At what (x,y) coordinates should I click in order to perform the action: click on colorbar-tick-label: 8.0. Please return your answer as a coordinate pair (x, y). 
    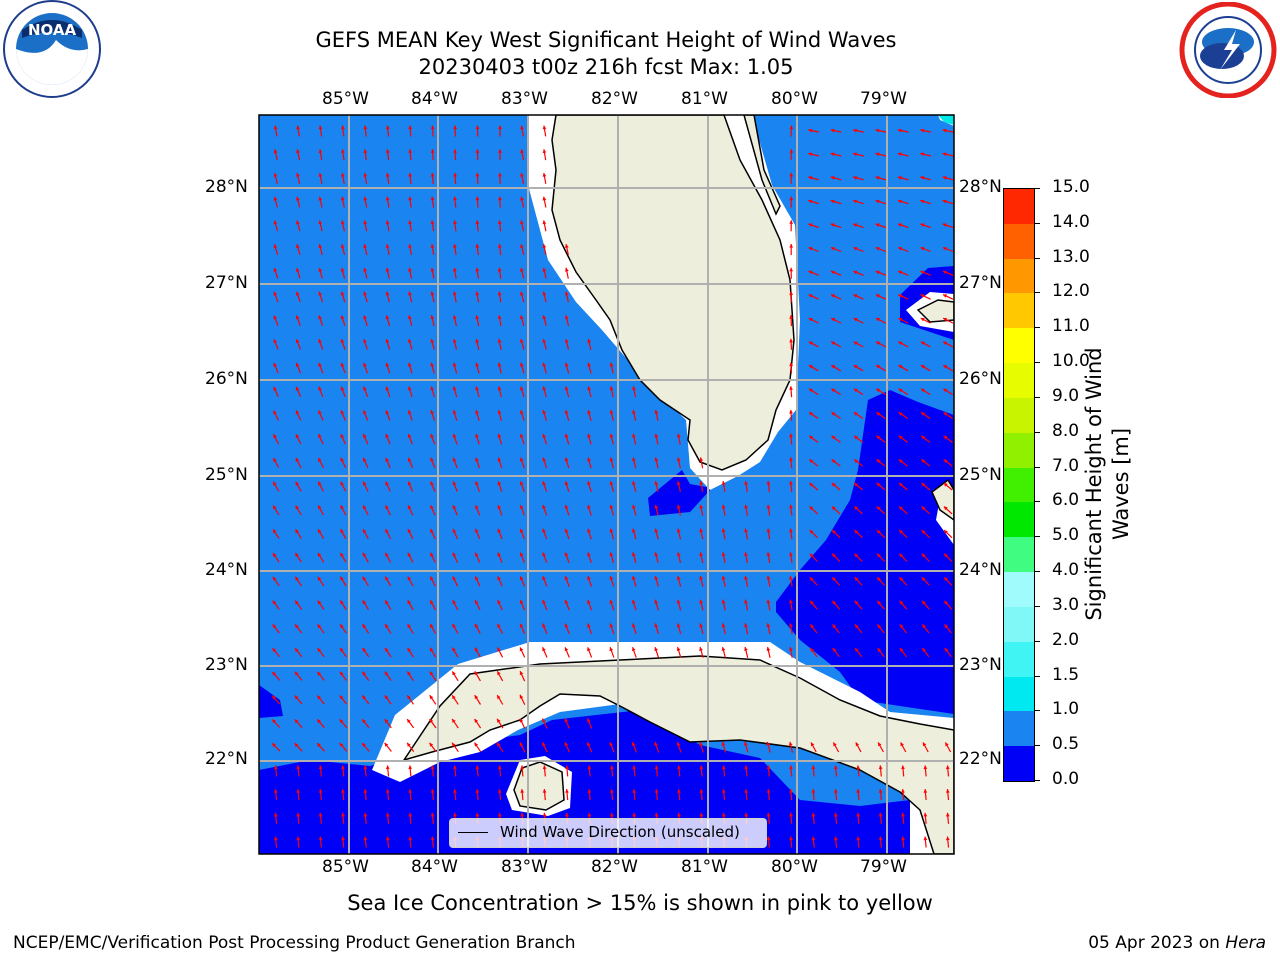
    Looking at the image, I should click on (1066, 430).